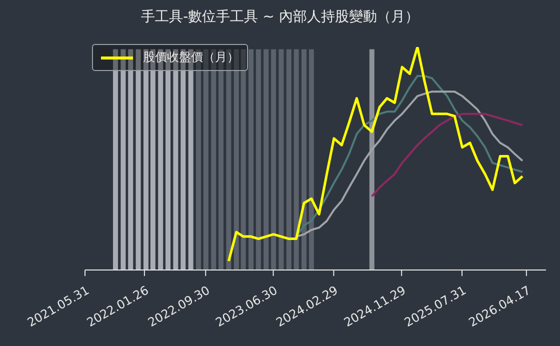 Image resolution: width=560 pixels, height=346 pixels. Describe the element at coordinates (280, 17) in the screenshot. I see `chart-title: 手工具-數位手工具 ~ 內部人持股變動（月）` at that location.